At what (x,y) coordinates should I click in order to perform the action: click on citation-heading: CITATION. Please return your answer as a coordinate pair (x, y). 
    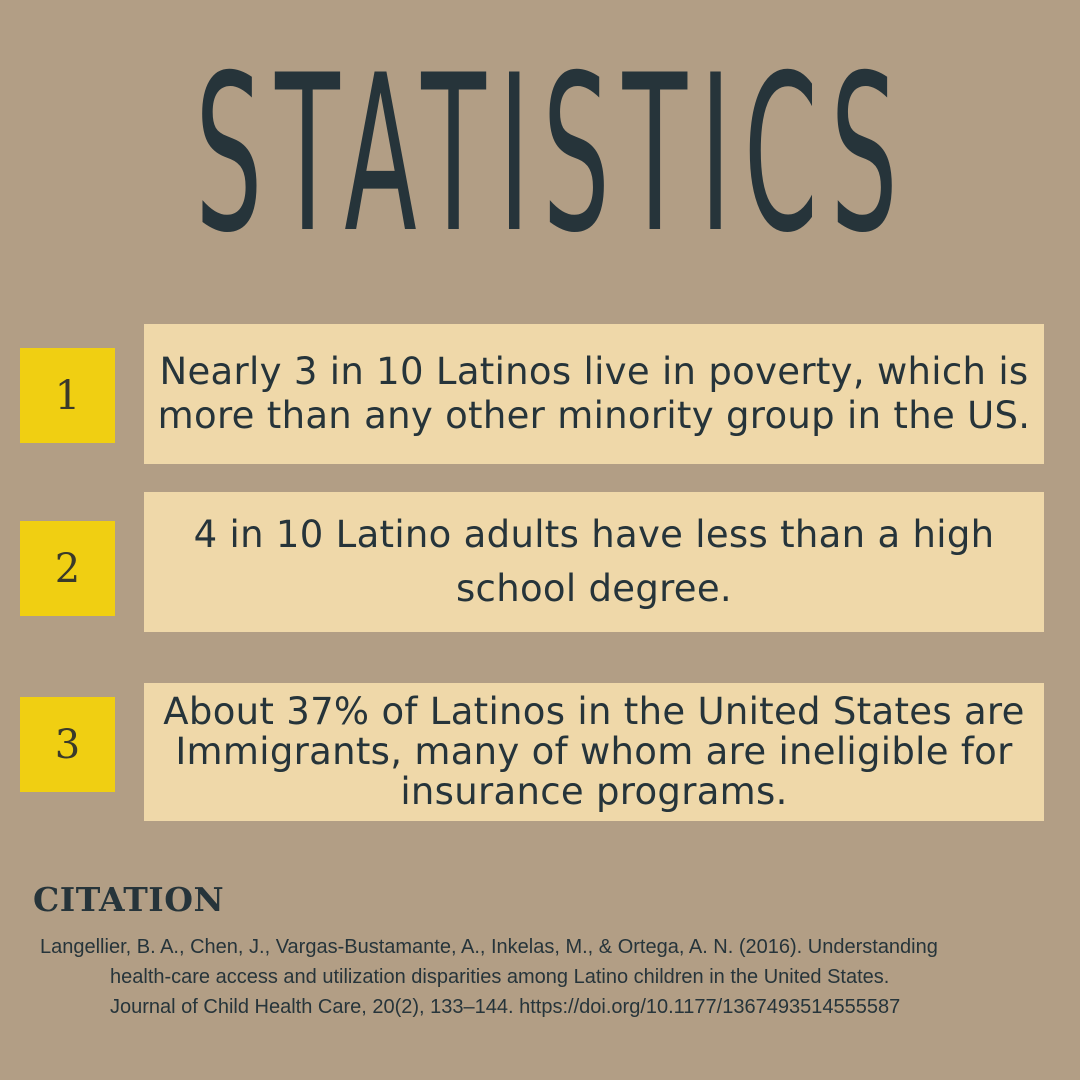
    Looking at the image, I should click on (129, 899).